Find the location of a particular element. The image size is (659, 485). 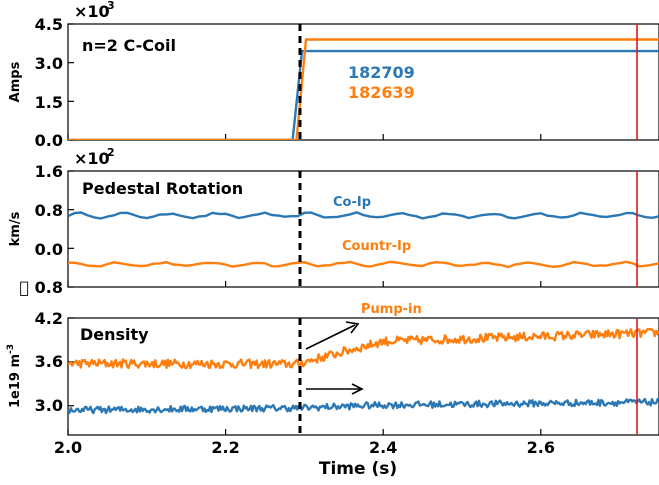

series-label-182709: 182709 is located at coordinates (381, 72).